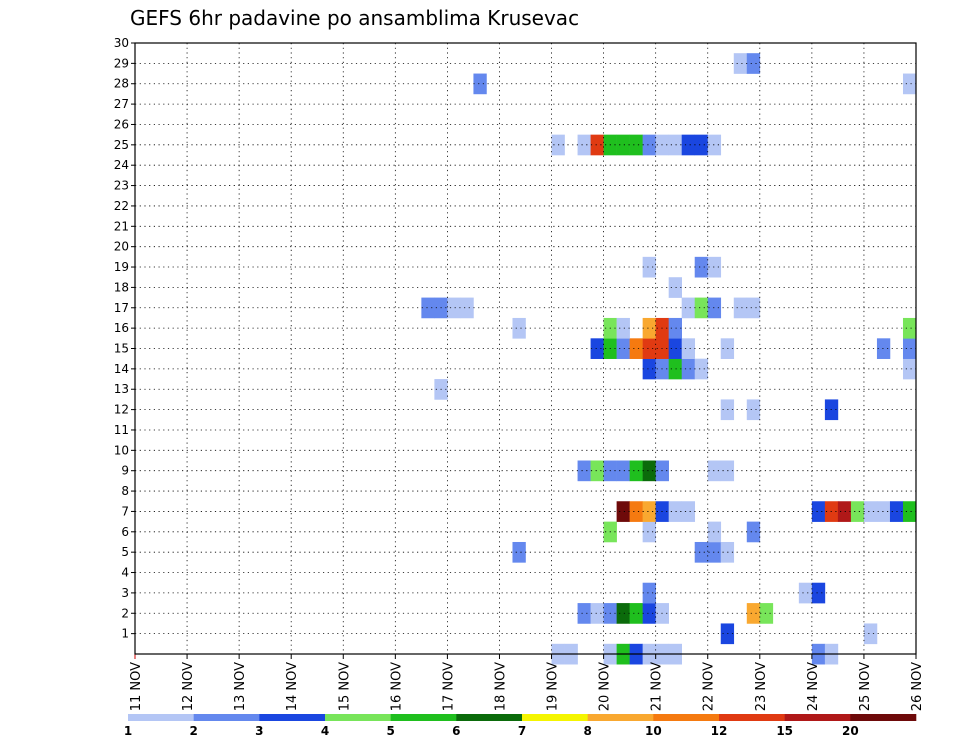 This screenshot has height=742, width=960. What do you see at coordinates (121, 104) in the screenshot?
I see `y-tick-label: 27` at bounding box center [121, 104].